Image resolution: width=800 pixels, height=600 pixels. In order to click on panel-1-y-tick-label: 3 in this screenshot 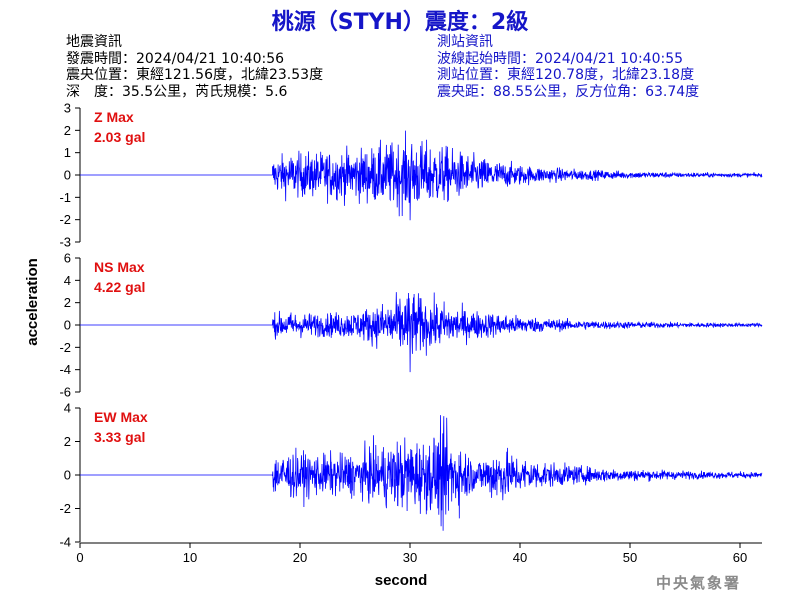, I will do `click(67, 108)`.